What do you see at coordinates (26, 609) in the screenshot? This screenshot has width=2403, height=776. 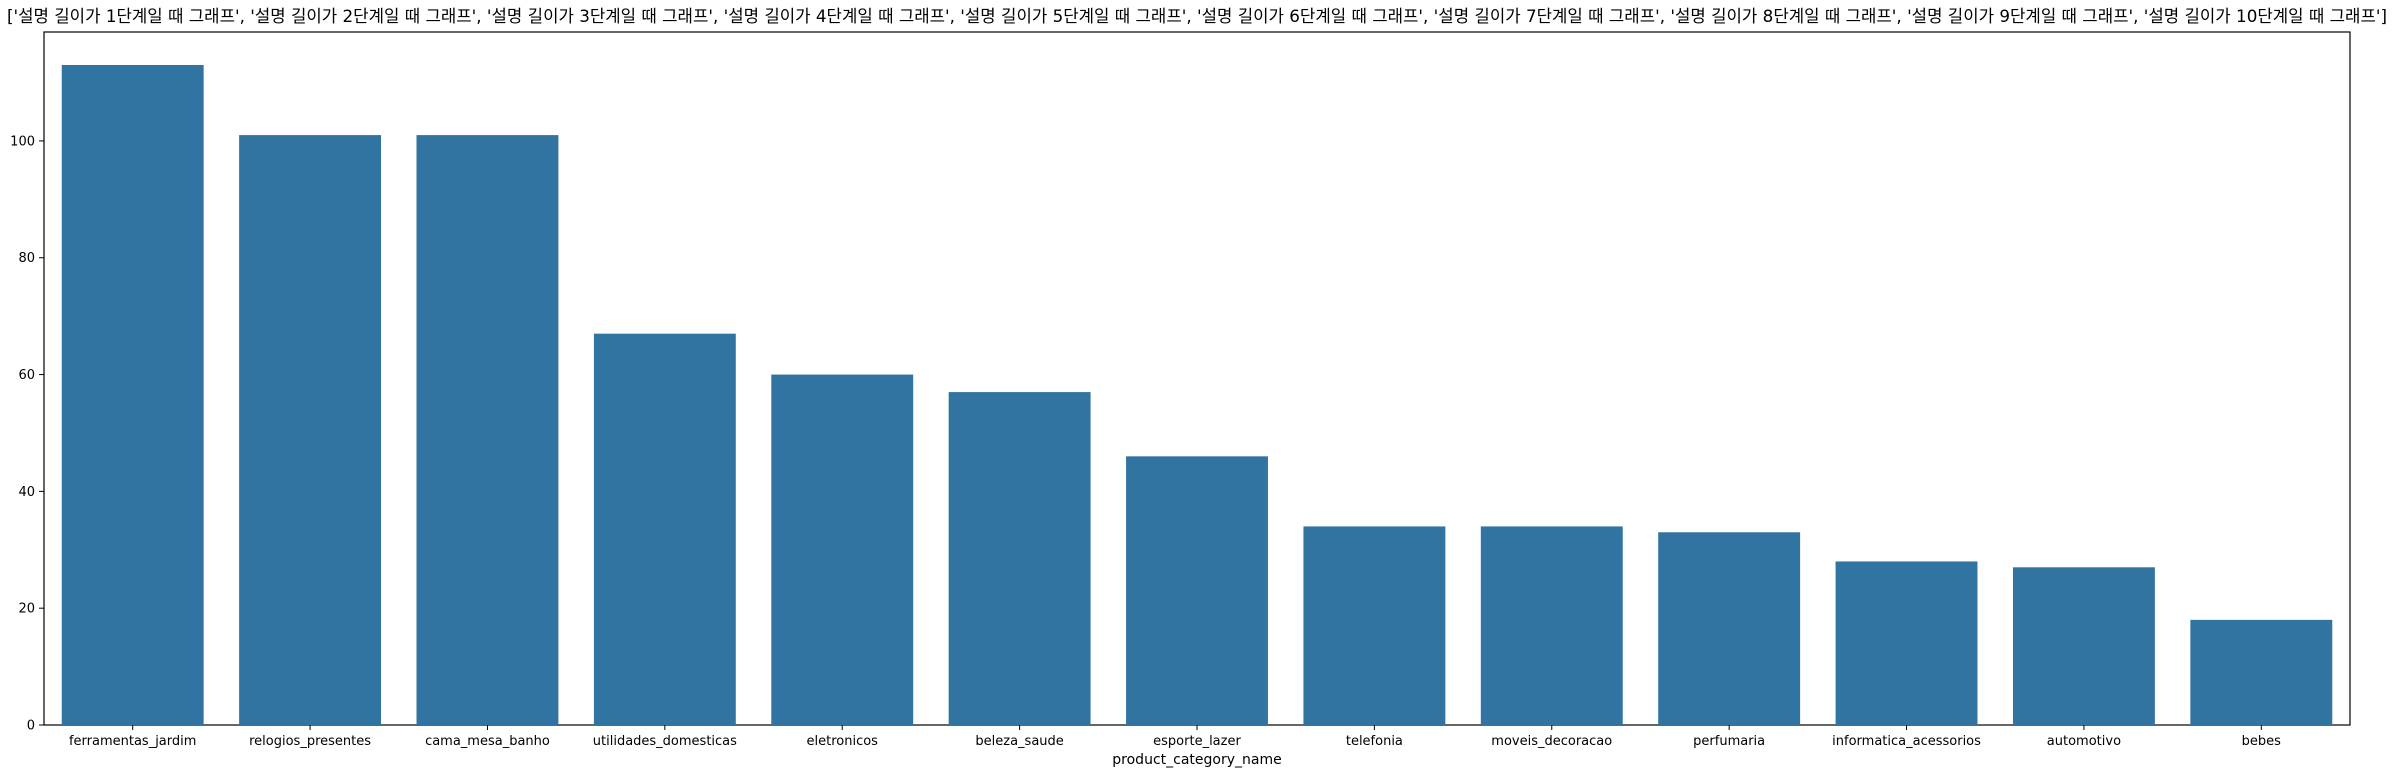 I see `y-tick-label: 20` at bounding box center [26, 609].